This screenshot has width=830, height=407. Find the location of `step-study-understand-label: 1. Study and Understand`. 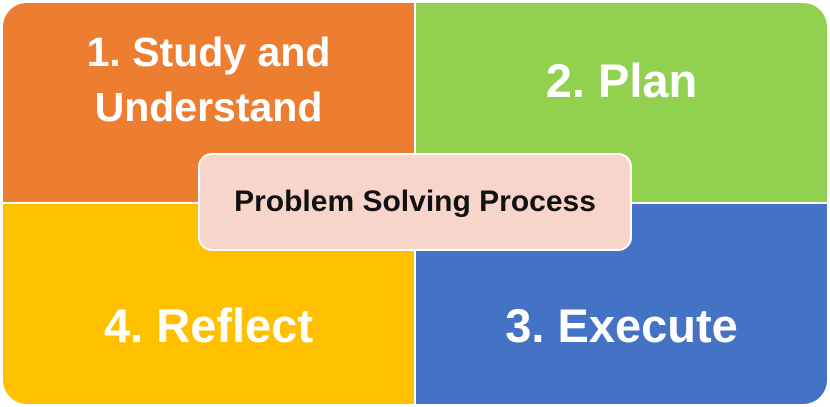

step-study-understand-label: 1. Study and Understand is located at coordinates (208, 79).